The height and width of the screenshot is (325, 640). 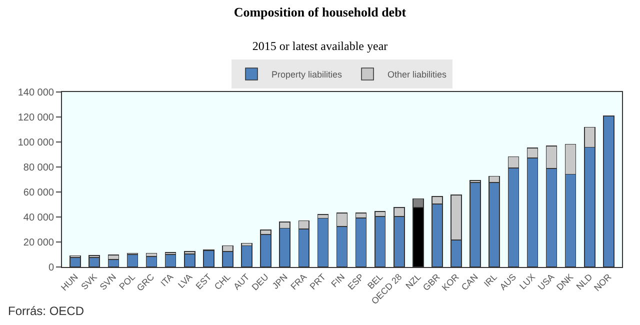 I want to click on y-tick-label: 60 000, so click(x=38, y=193).